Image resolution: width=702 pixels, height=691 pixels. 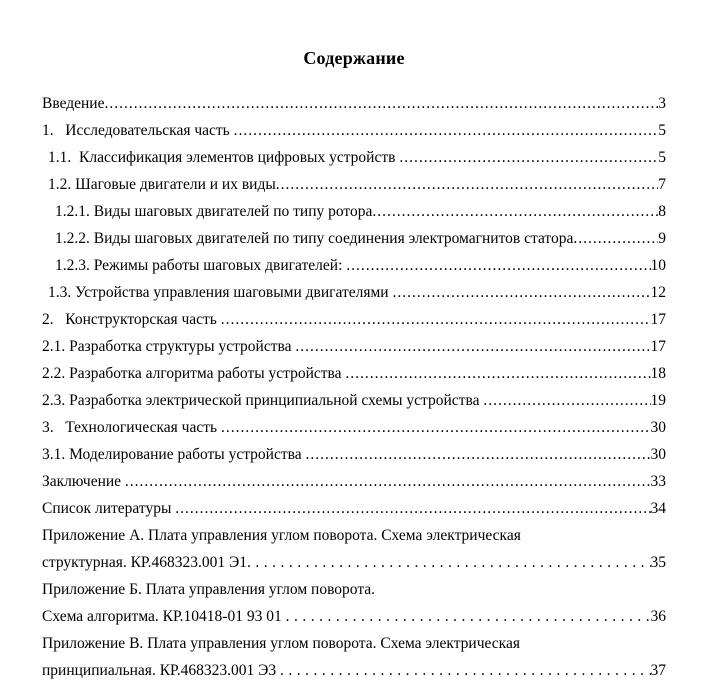 I want to click on toc-entry-page: 12, so click(x=658, y=292).